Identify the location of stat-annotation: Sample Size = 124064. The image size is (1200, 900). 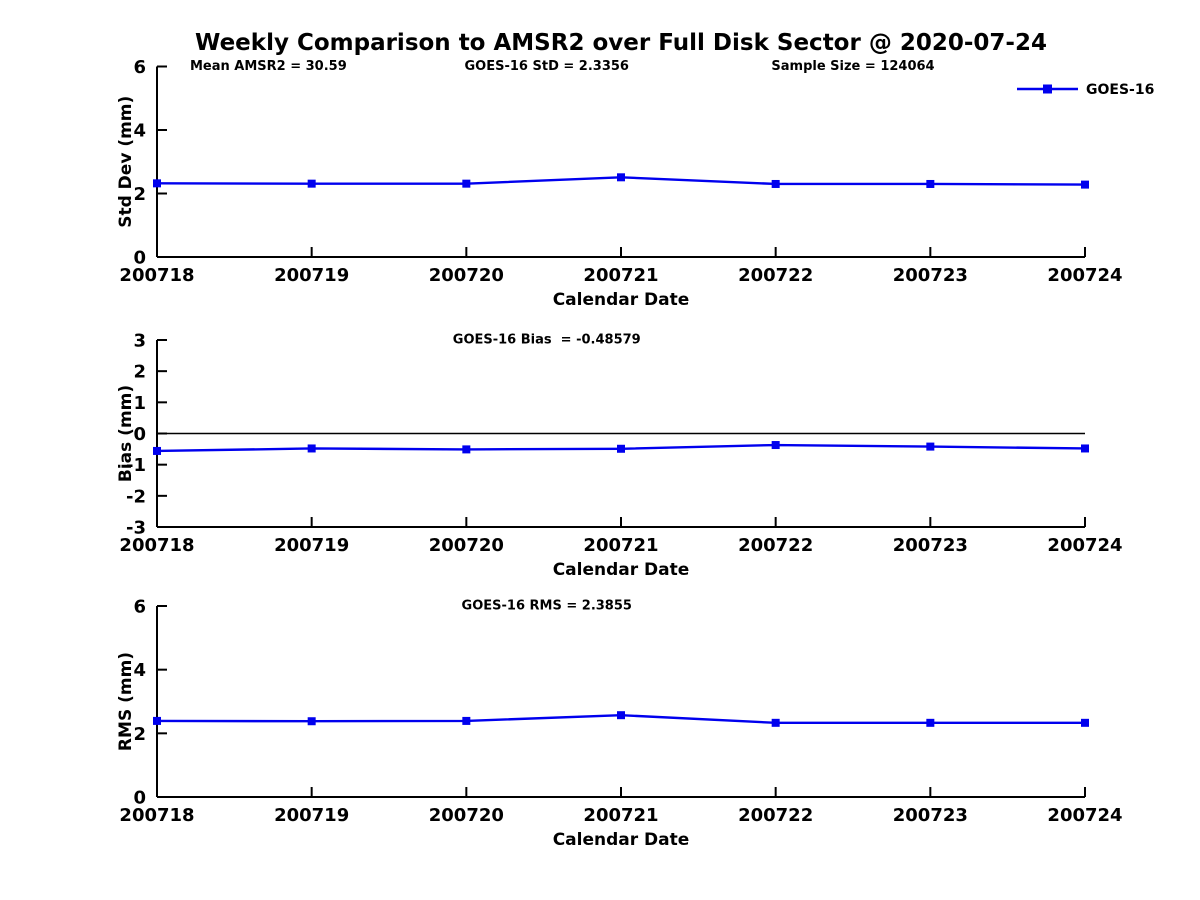
(852, 66).